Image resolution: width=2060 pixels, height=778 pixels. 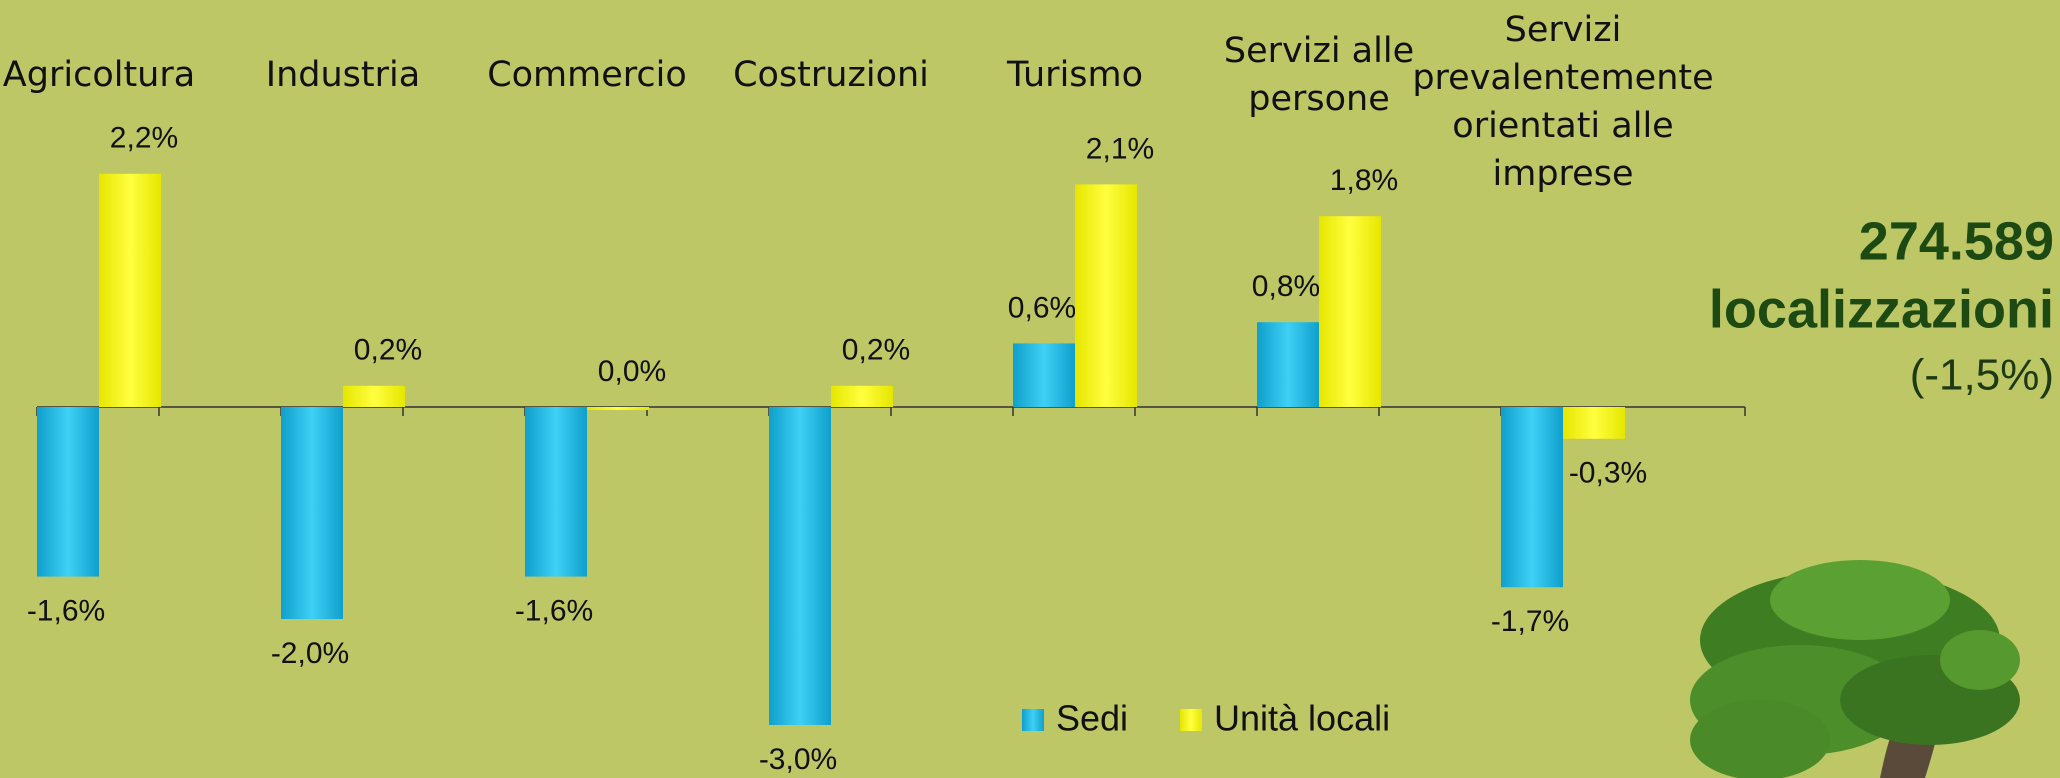 What do you see at coordinates (1092, 718) in the screenshot?
I see `legend-label: Sedi` at bounding box center [1092, 718].